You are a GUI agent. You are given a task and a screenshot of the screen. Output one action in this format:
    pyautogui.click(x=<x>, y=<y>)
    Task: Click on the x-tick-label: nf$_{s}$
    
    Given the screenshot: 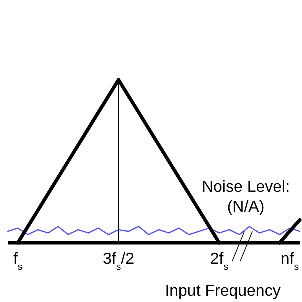 What is the action you would take?
    pyautogui.click(x=290, y=261)
    